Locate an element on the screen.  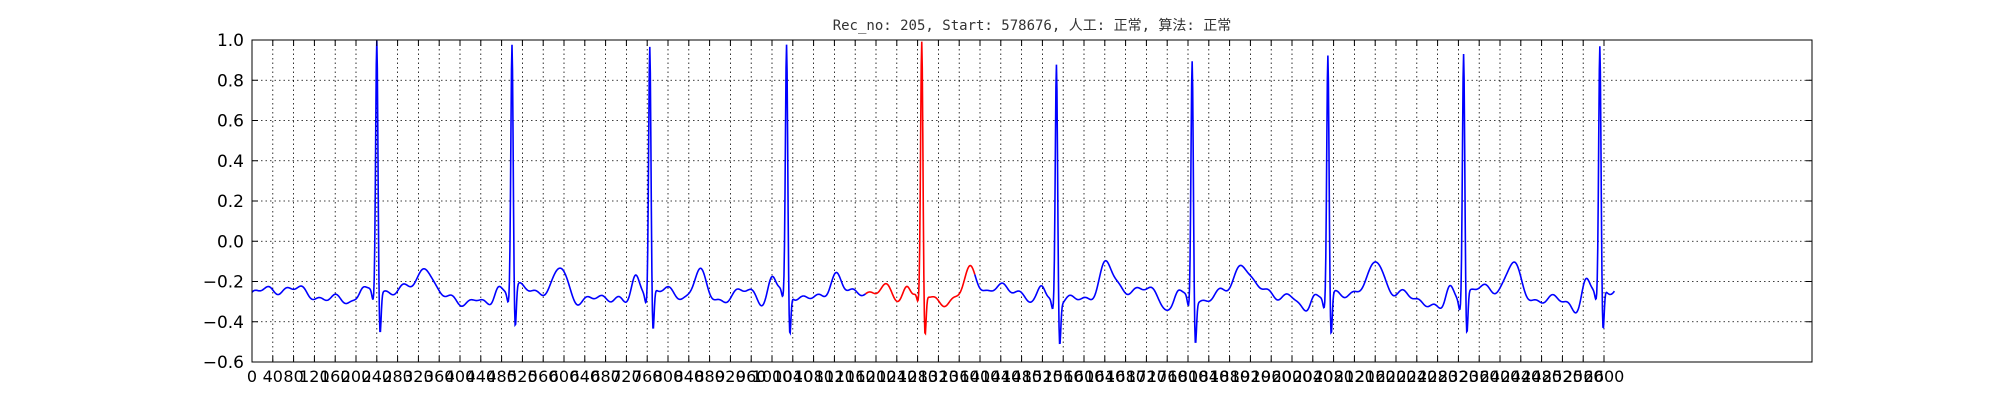
x-tick-label: 480 is located at coordinates (501, 376).